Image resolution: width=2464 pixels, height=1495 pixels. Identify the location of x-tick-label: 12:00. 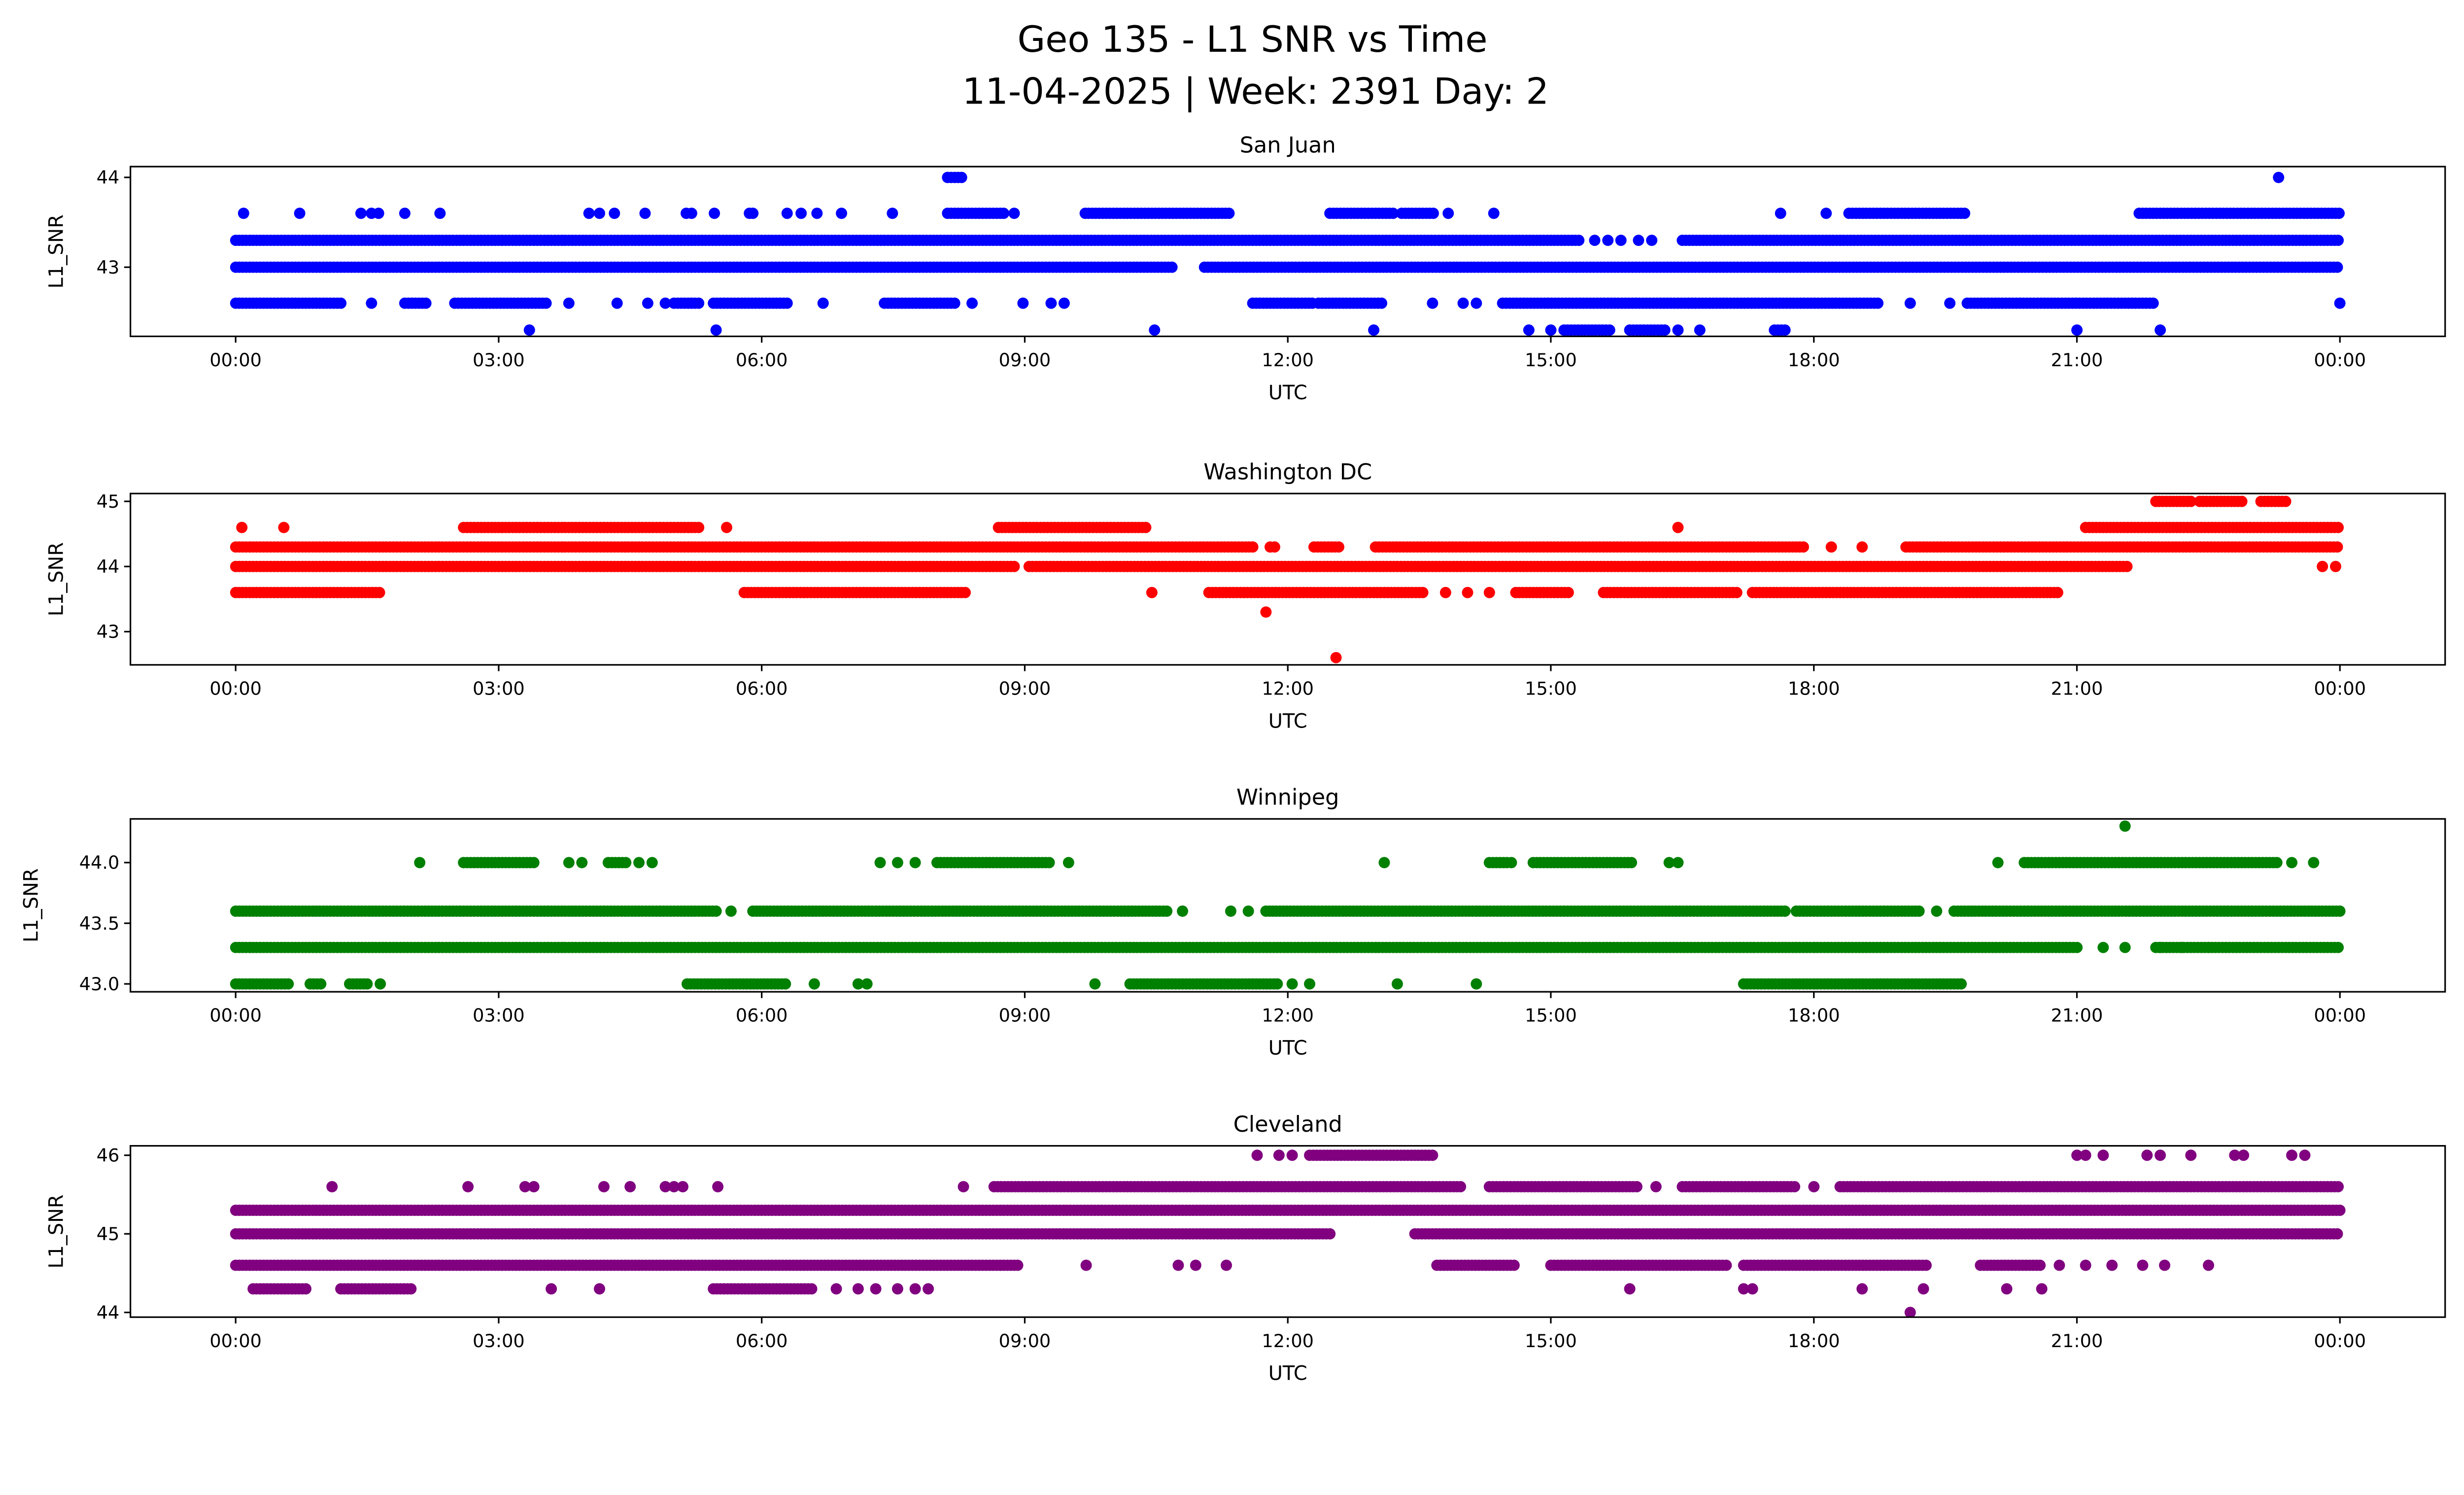
(1288, 688).